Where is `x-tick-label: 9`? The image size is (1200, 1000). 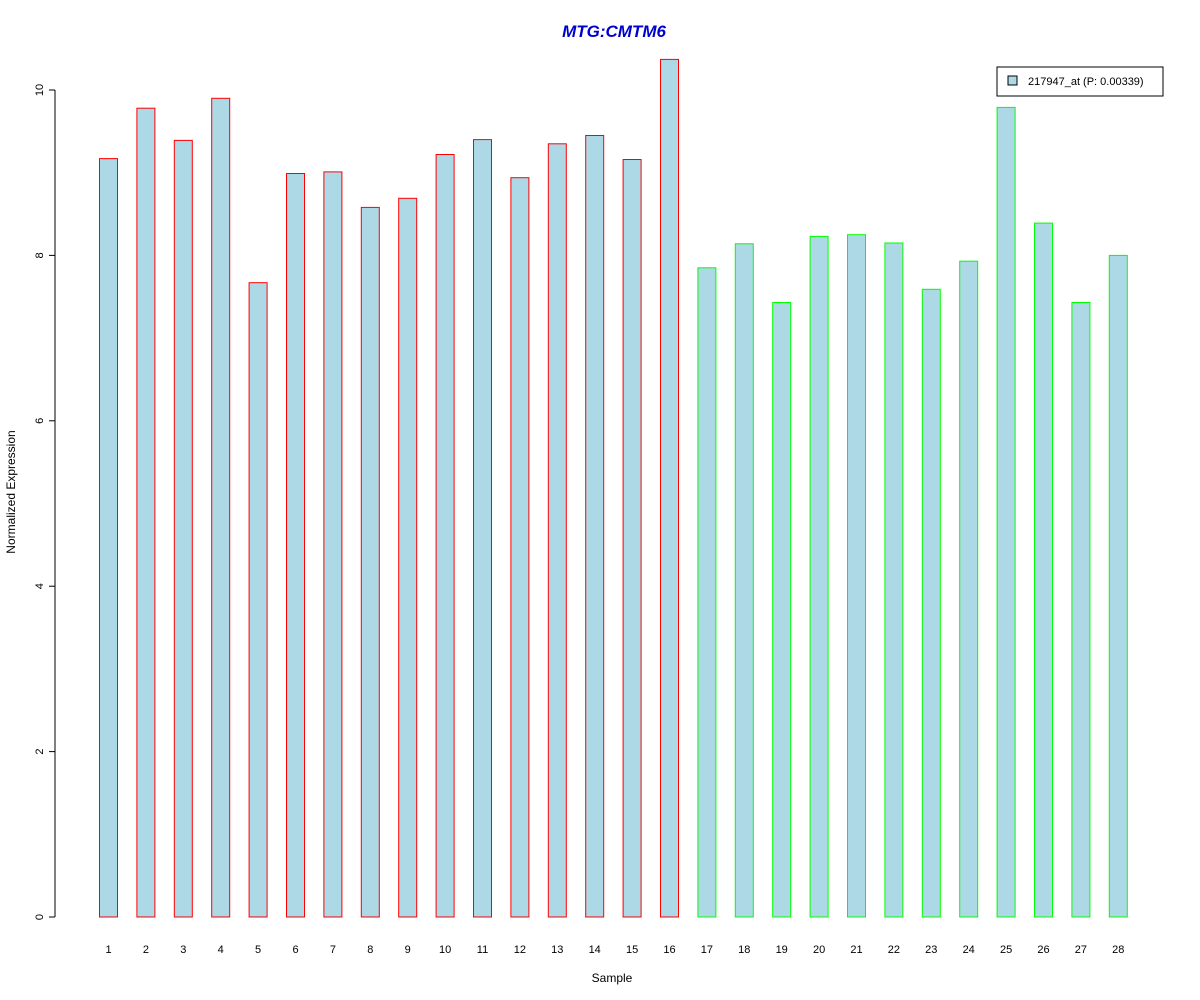 x-tick-label: 9 is located at coordinates (408, 950).